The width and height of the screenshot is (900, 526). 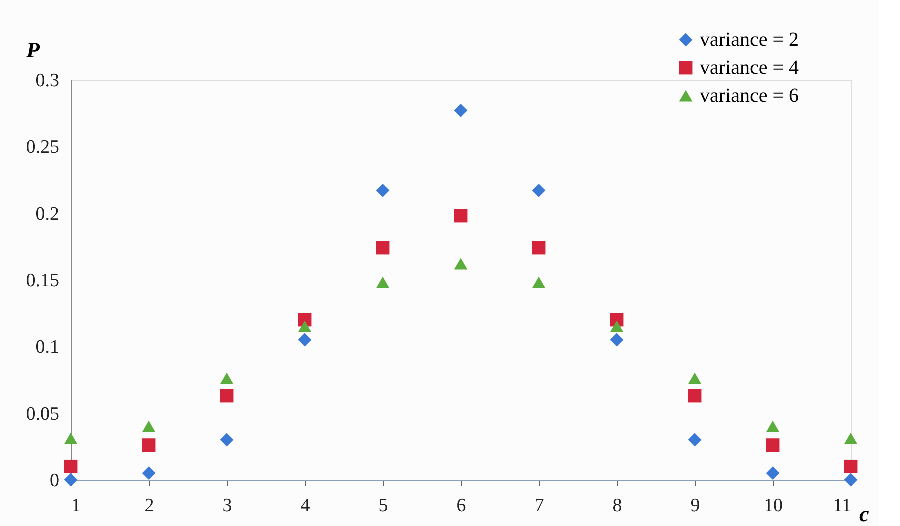 I want to click on x-tick-label: 11, so click(x=842, y=506).